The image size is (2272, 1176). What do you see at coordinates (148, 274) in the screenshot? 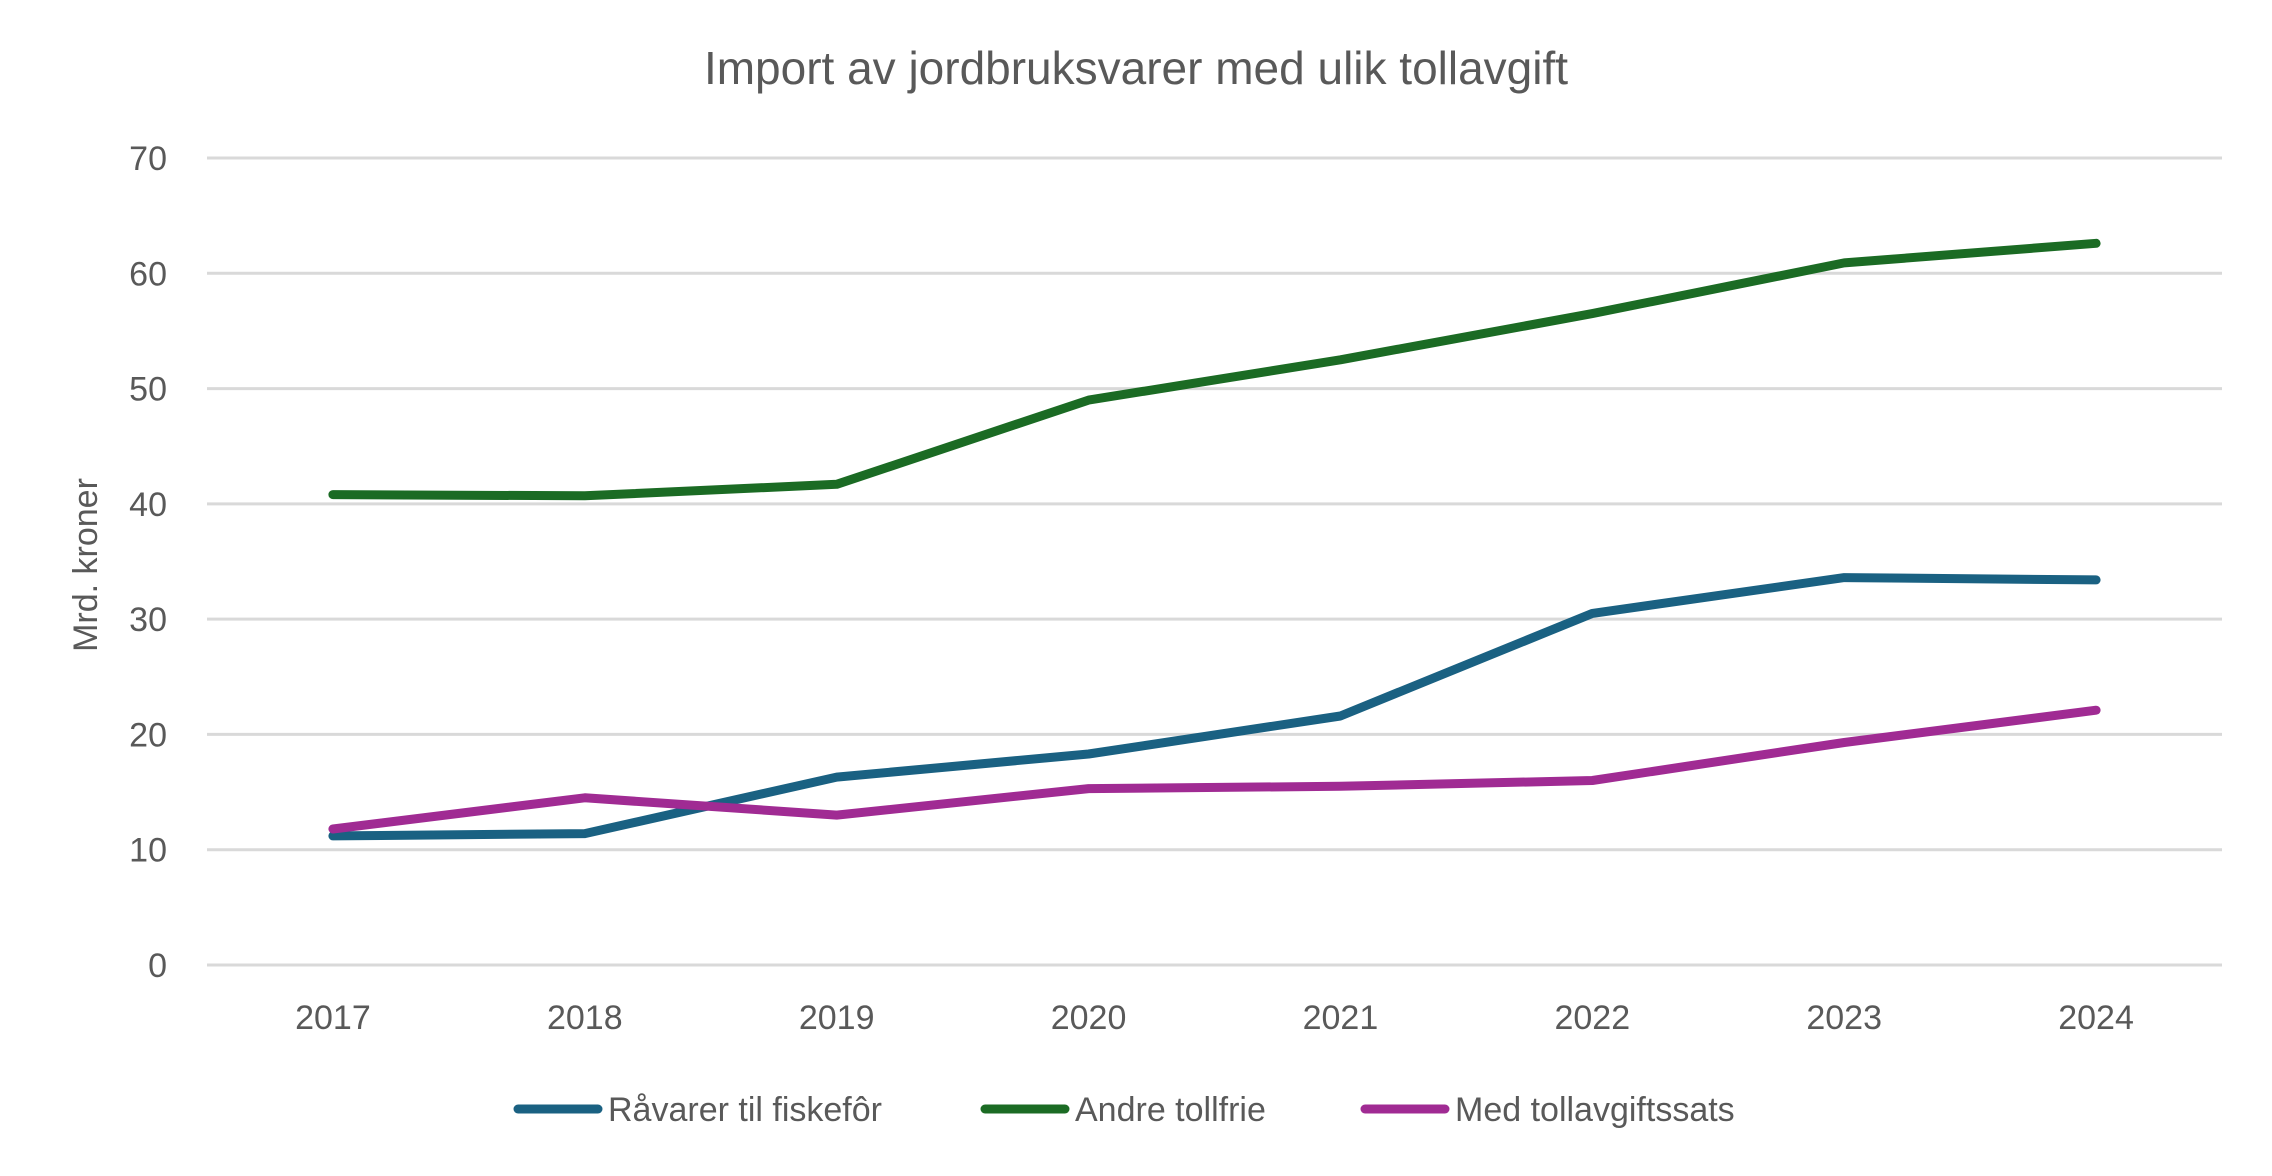
I see `y-tick-label: 60` at bounding box center [148, 274].